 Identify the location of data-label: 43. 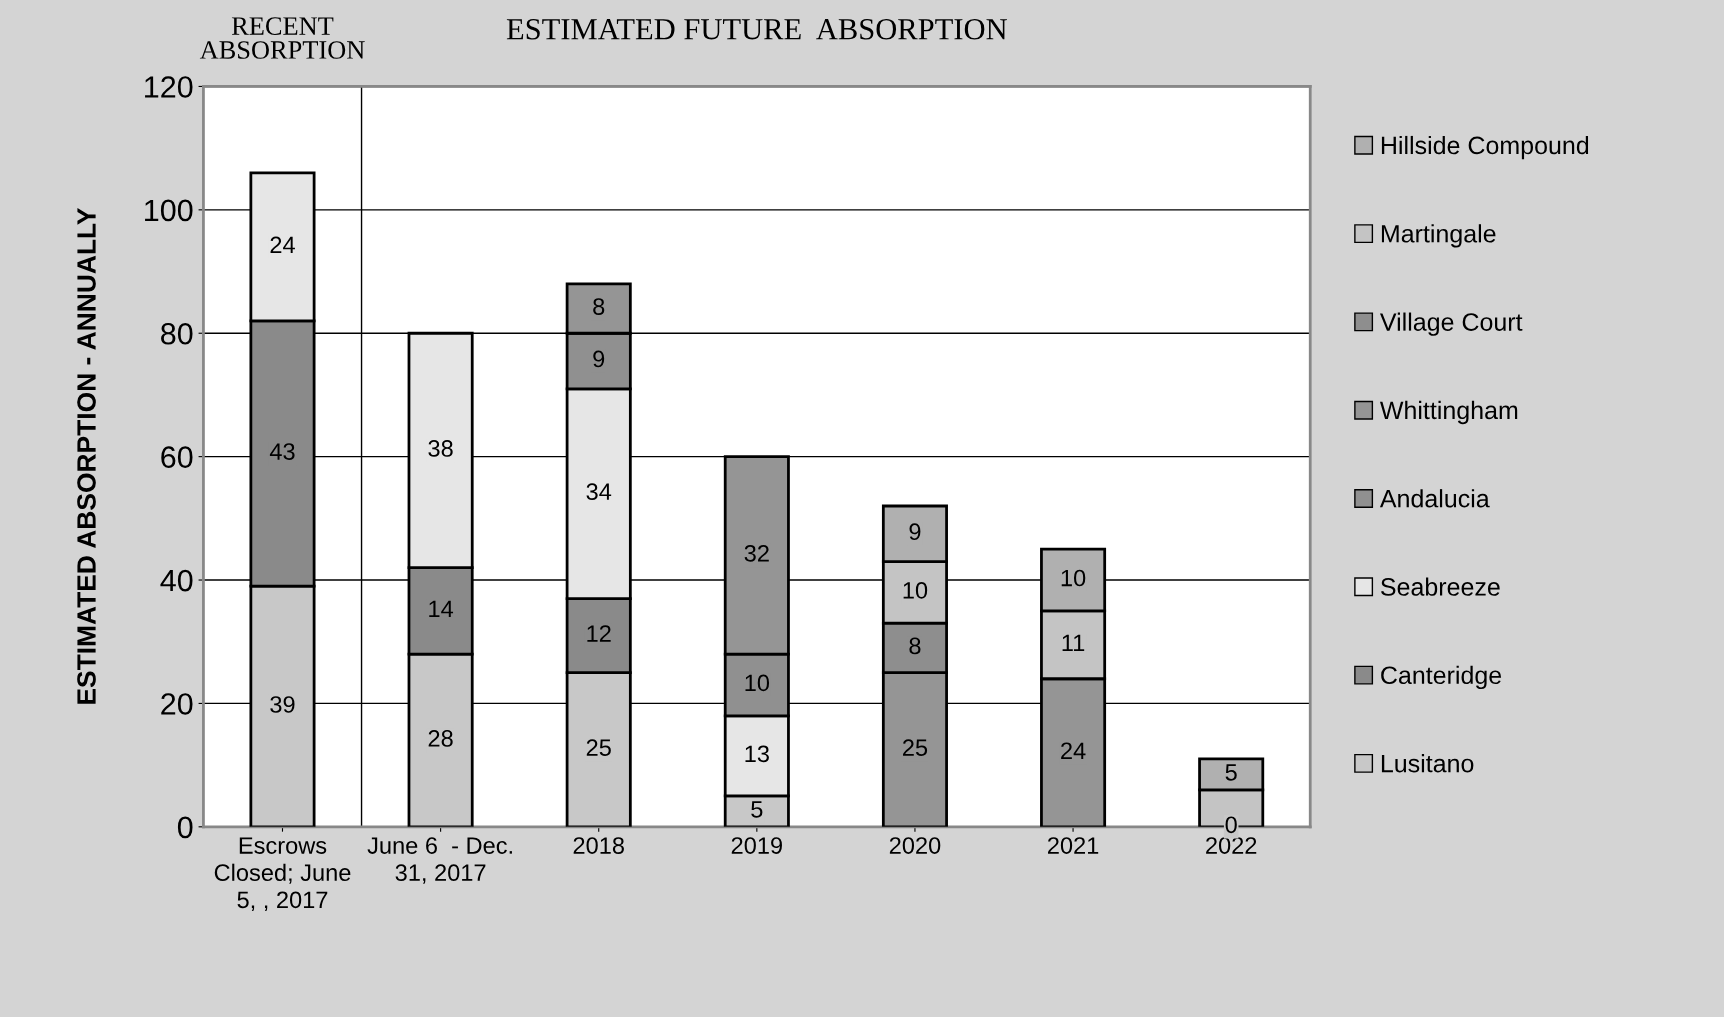
(282, 451).